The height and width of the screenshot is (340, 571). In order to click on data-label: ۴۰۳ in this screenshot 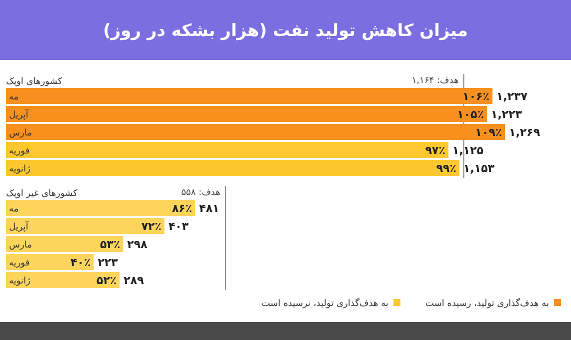, I will do `click(178, 226)`.